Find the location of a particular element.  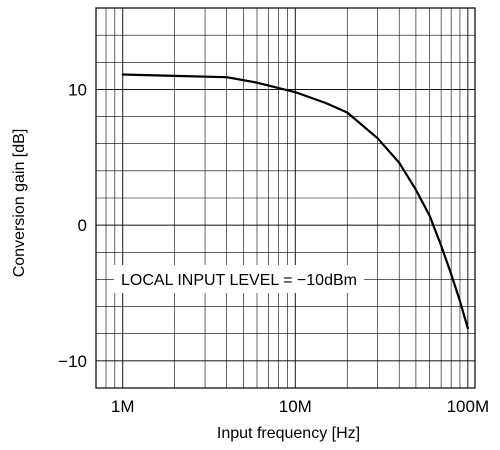

x-axis-label: Input frequency [Hz] is located at coordinates (288, 433).